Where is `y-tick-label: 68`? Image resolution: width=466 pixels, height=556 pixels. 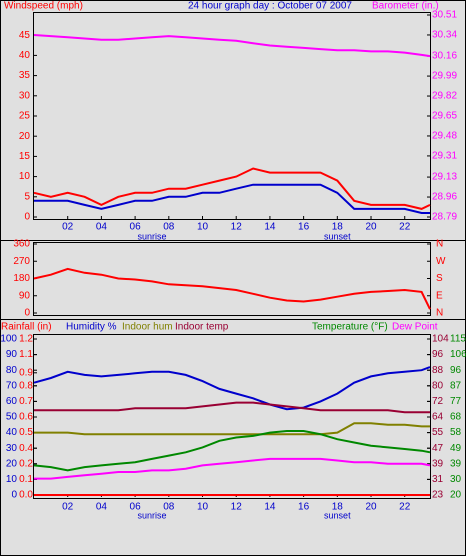 y-tick-label: 68 is located at coordinates (456, 417).